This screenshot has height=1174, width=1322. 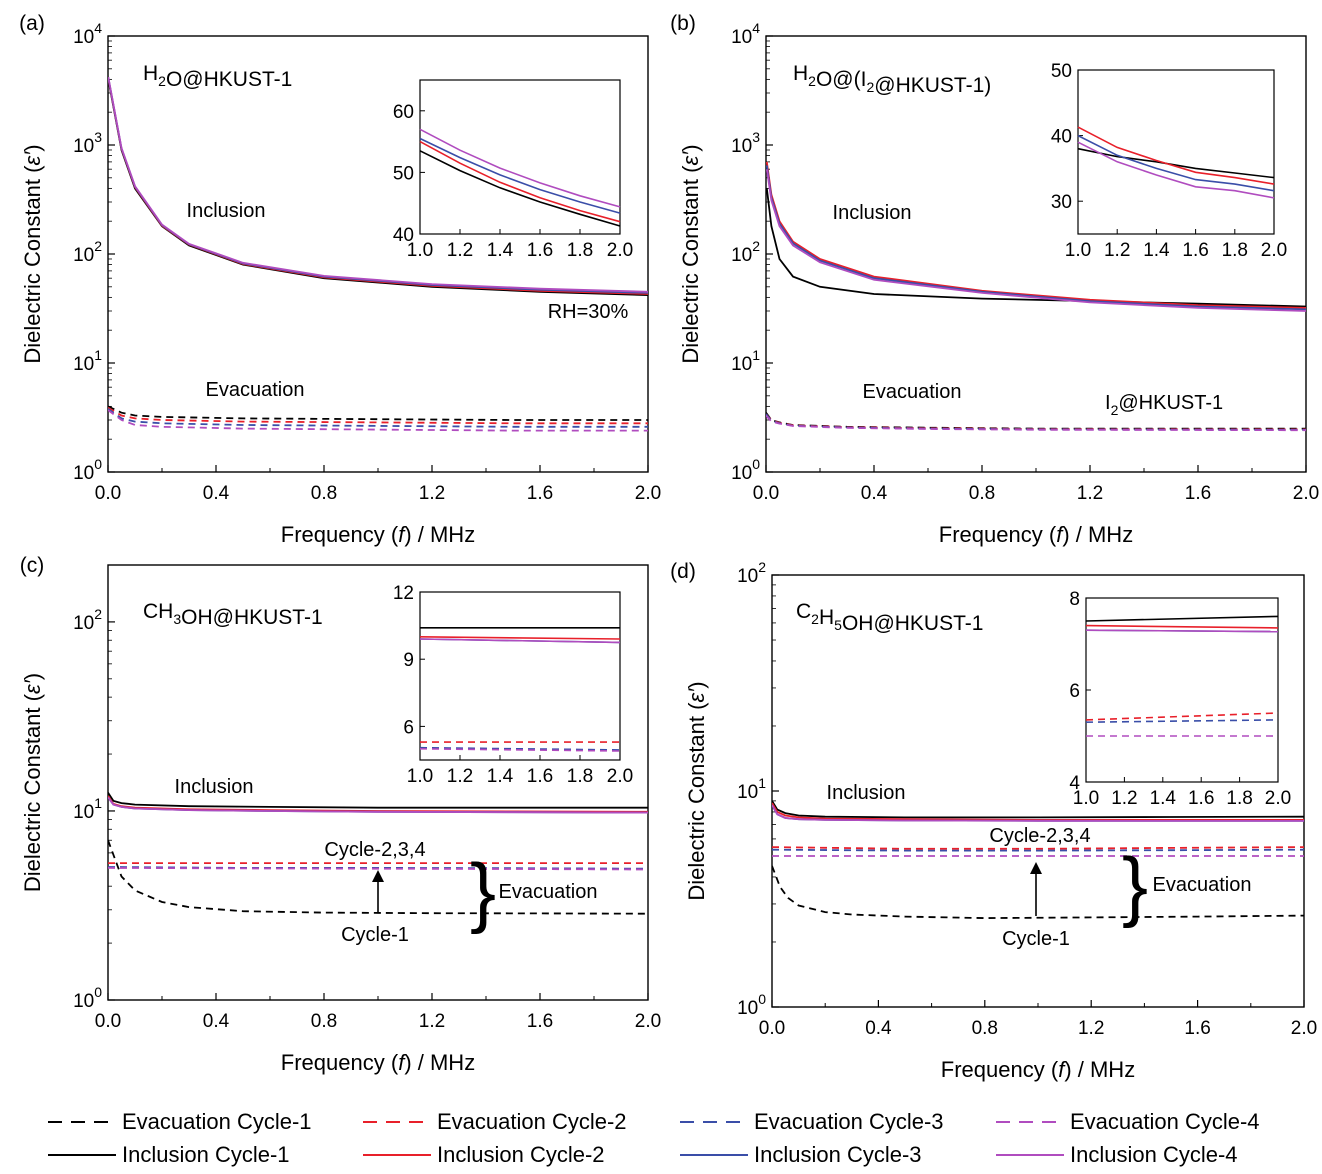 What do you see at coordinates (892, 79) in the screenshot?
I see `panel-title: H2O@(I2@HKUST-1)` at bounding box center [892, 79].